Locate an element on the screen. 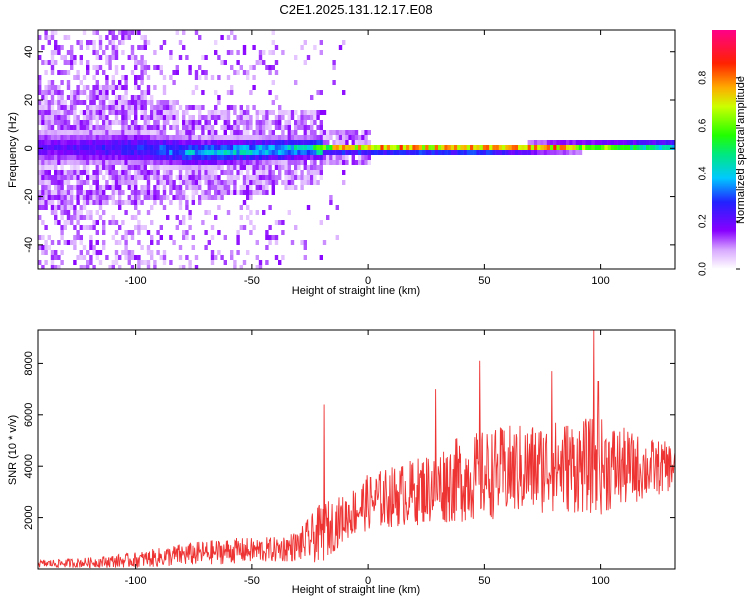 The image size is (750, 600). x-tick-label: -50 is located at coordinates (252, 581).